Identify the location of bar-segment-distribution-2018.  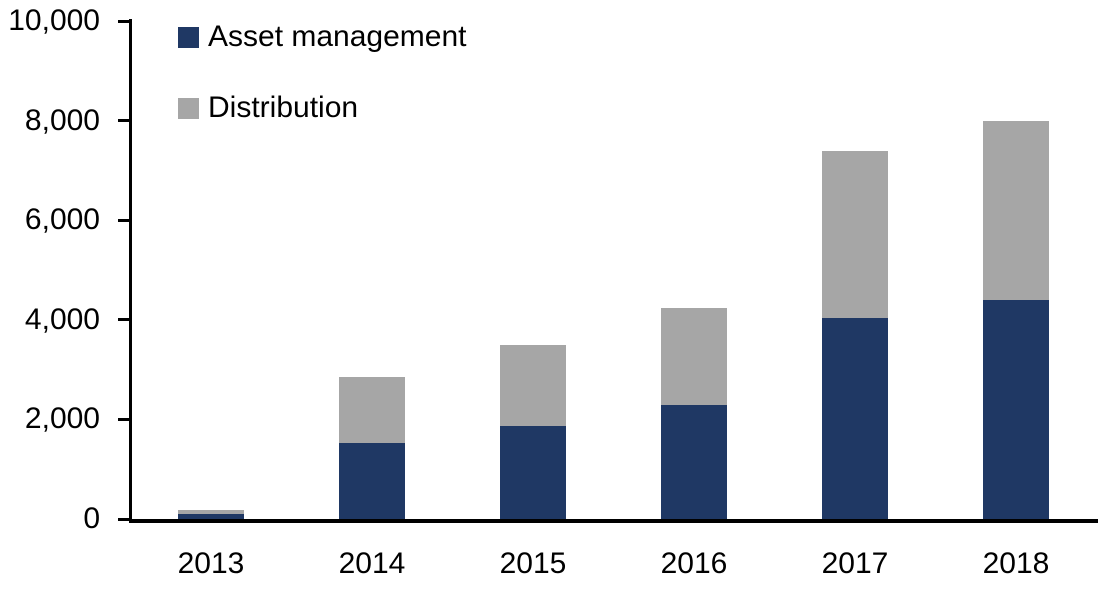
(1016, 210).